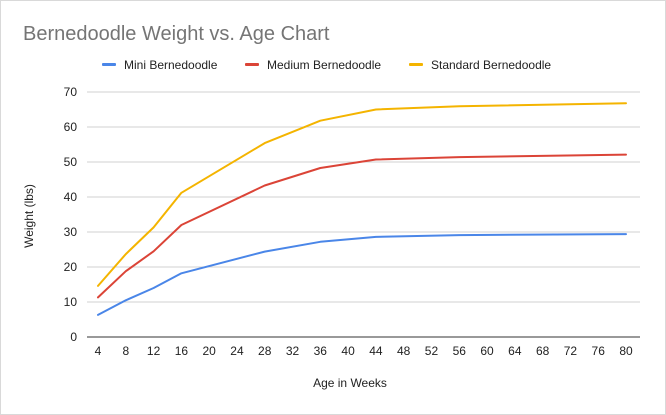  I want to click on x-tick-label: 72, so click(571, 351).